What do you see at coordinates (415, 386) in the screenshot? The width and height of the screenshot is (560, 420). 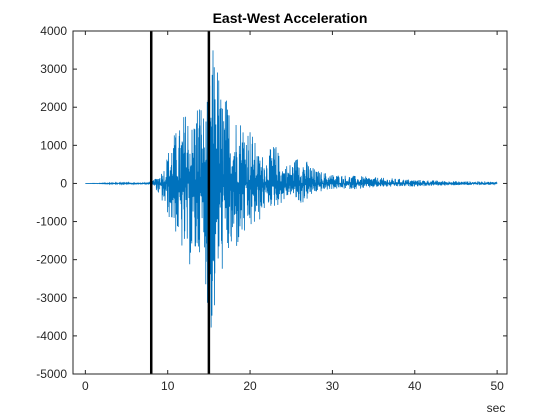 I see `x-tick-label-4: 40` at bounding box center [415, 386].